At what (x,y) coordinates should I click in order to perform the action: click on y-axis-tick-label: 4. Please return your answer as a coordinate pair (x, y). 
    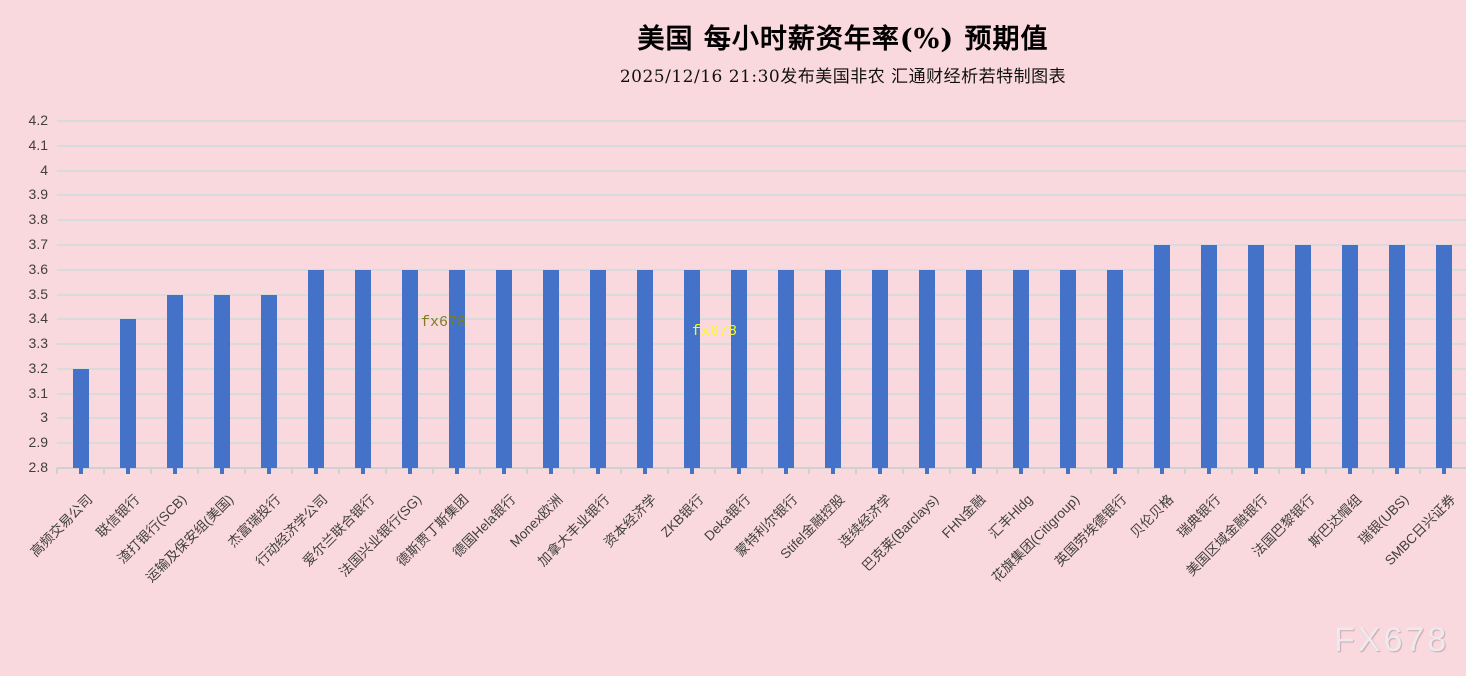
    Looking at the image, I should click on (44, 169).